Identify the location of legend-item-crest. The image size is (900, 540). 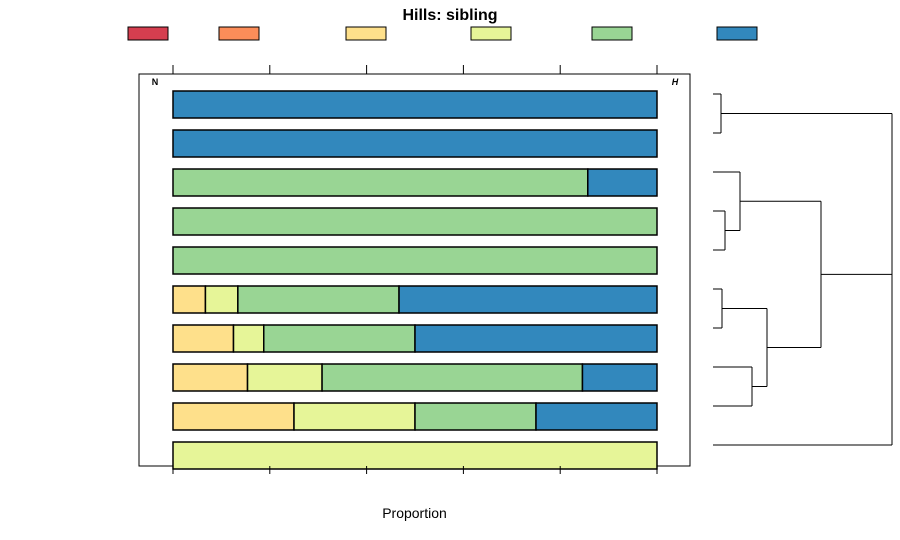
(239, 33).